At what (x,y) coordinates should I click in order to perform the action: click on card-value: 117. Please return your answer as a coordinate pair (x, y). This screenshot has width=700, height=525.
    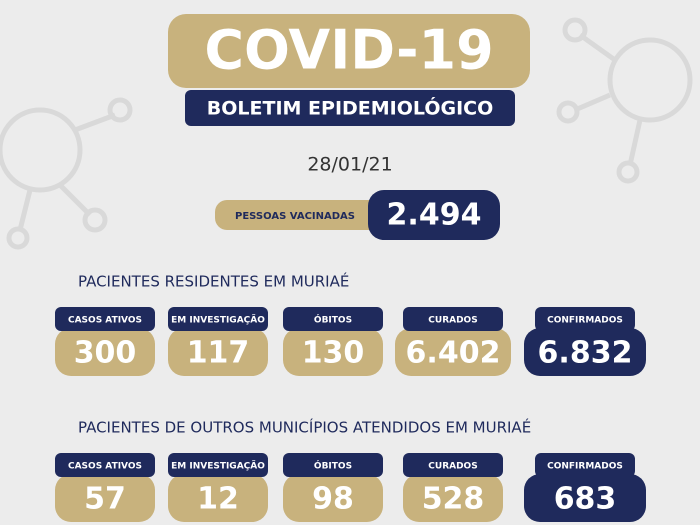
    Looking at the image, I should click on (218, 353).